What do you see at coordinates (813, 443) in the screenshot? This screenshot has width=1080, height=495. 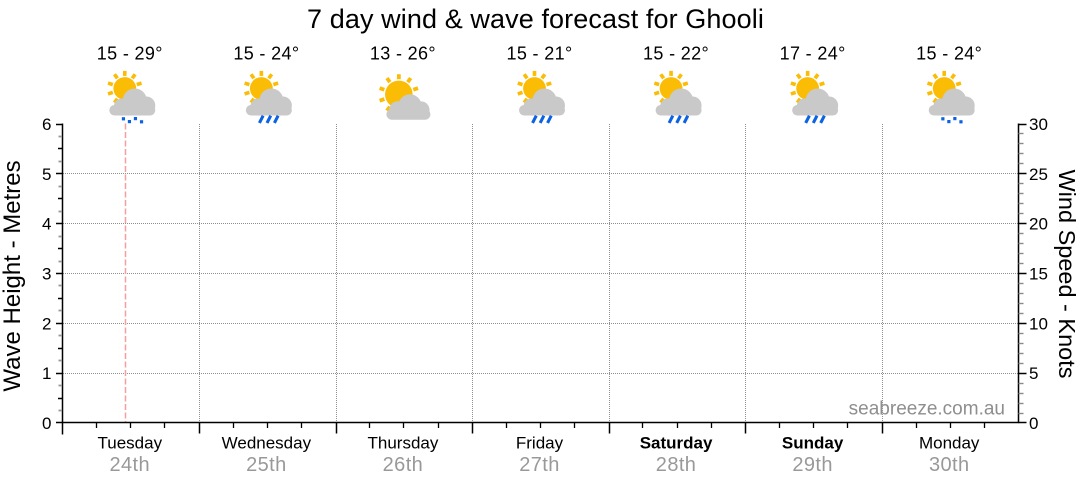 I see `svg-text: Sunday` at bounding box center [813, 443].